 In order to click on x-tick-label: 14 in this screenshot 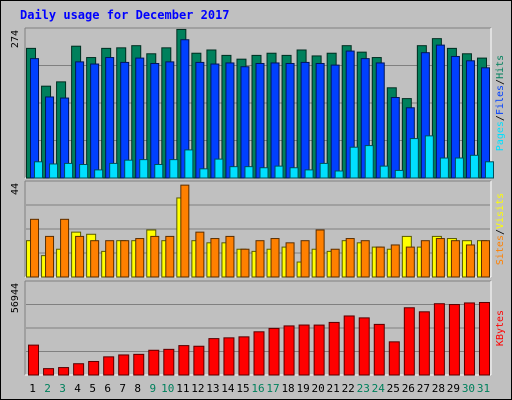, I will do `click(228, 388)`.